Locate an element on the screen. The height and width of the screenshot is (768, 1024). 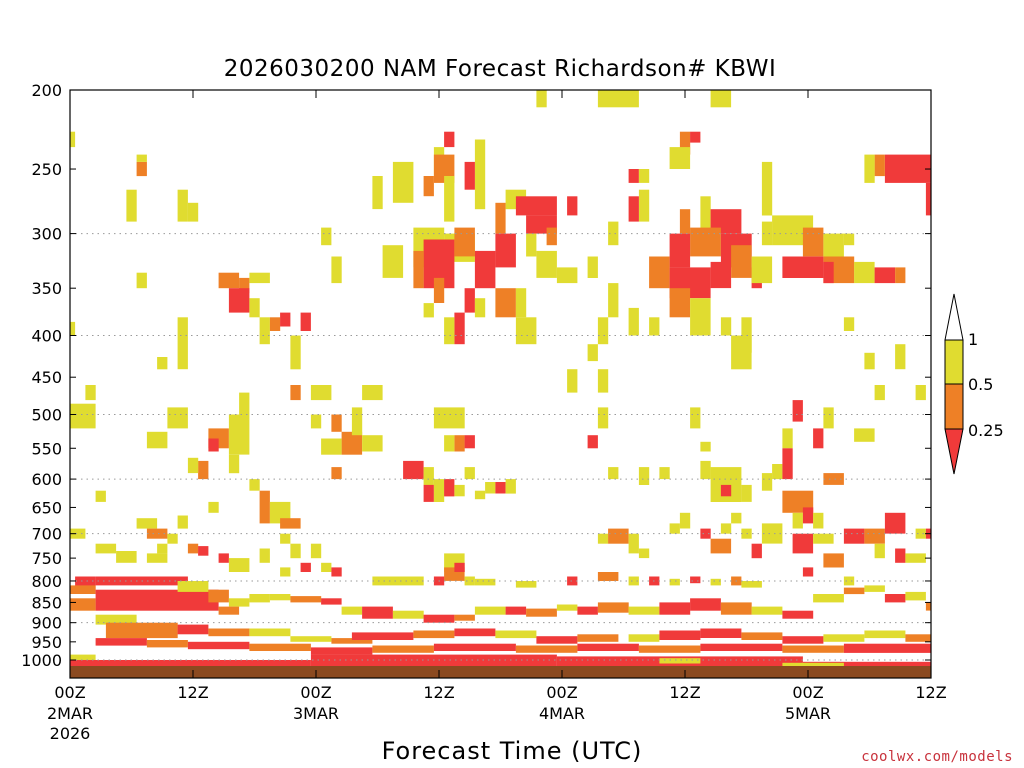
y-tick-label: 700 is located at coordinates (46, 534).